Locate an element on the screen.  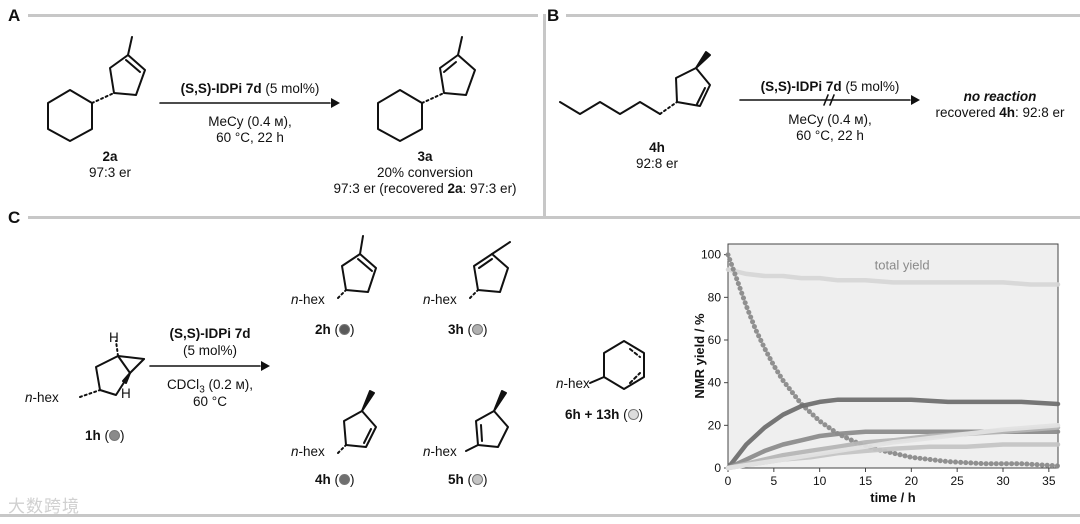
p-6h-id: 6h + 13h () is located at coordinates (604, 414).